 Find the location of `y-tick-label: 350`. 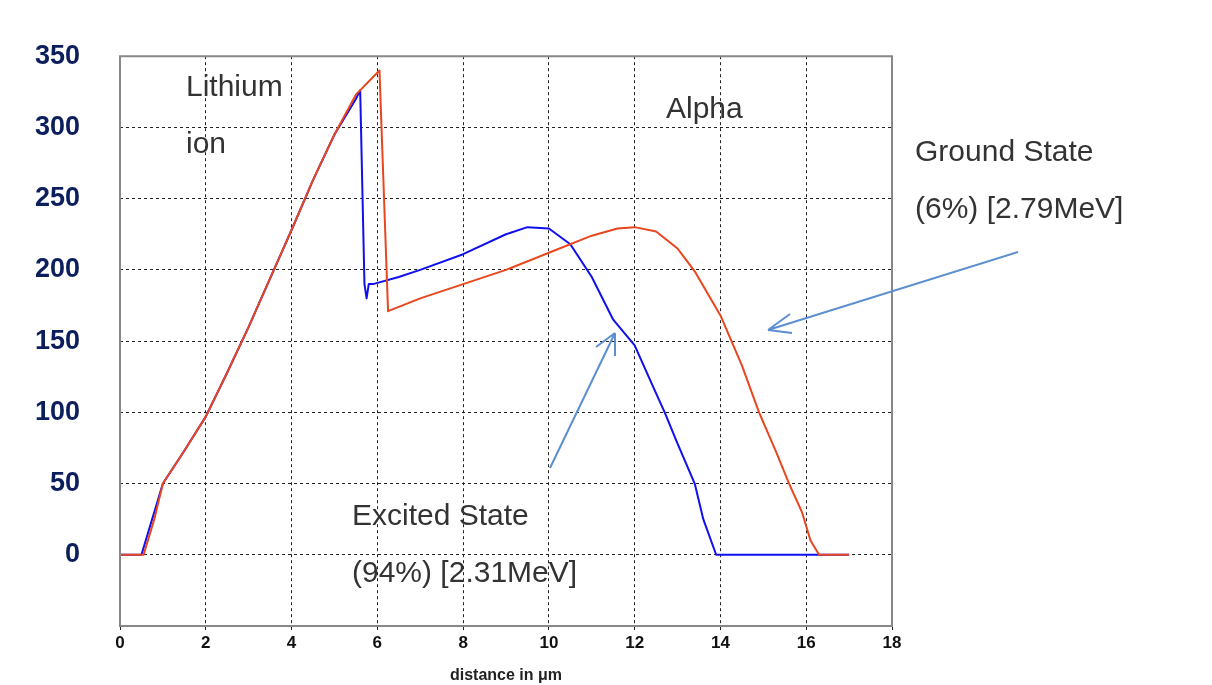

y-tick-label: 350 is located at coordinates (57, 54).